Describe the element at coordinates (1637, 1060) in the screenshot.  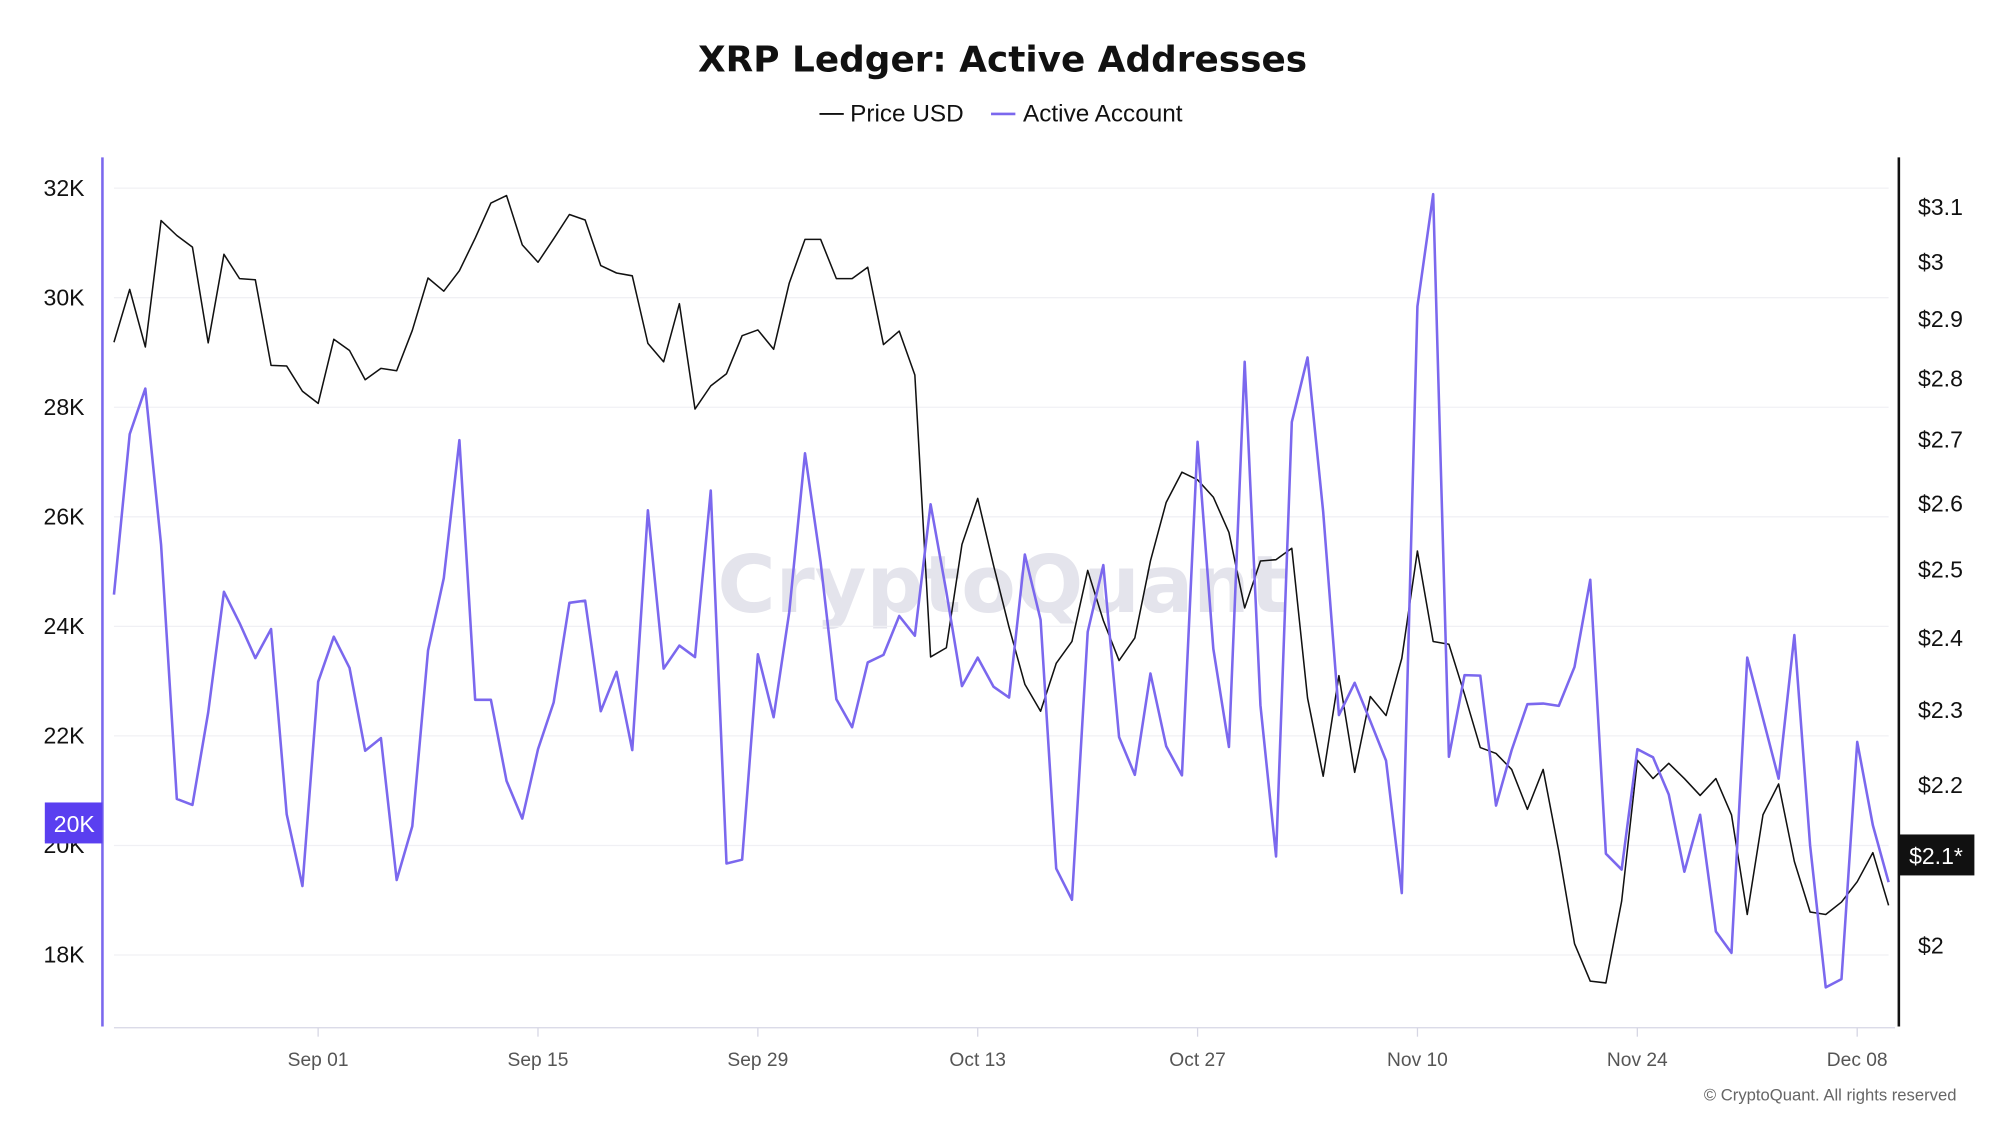
I see `x-tick-label: Nov 24` at that location.